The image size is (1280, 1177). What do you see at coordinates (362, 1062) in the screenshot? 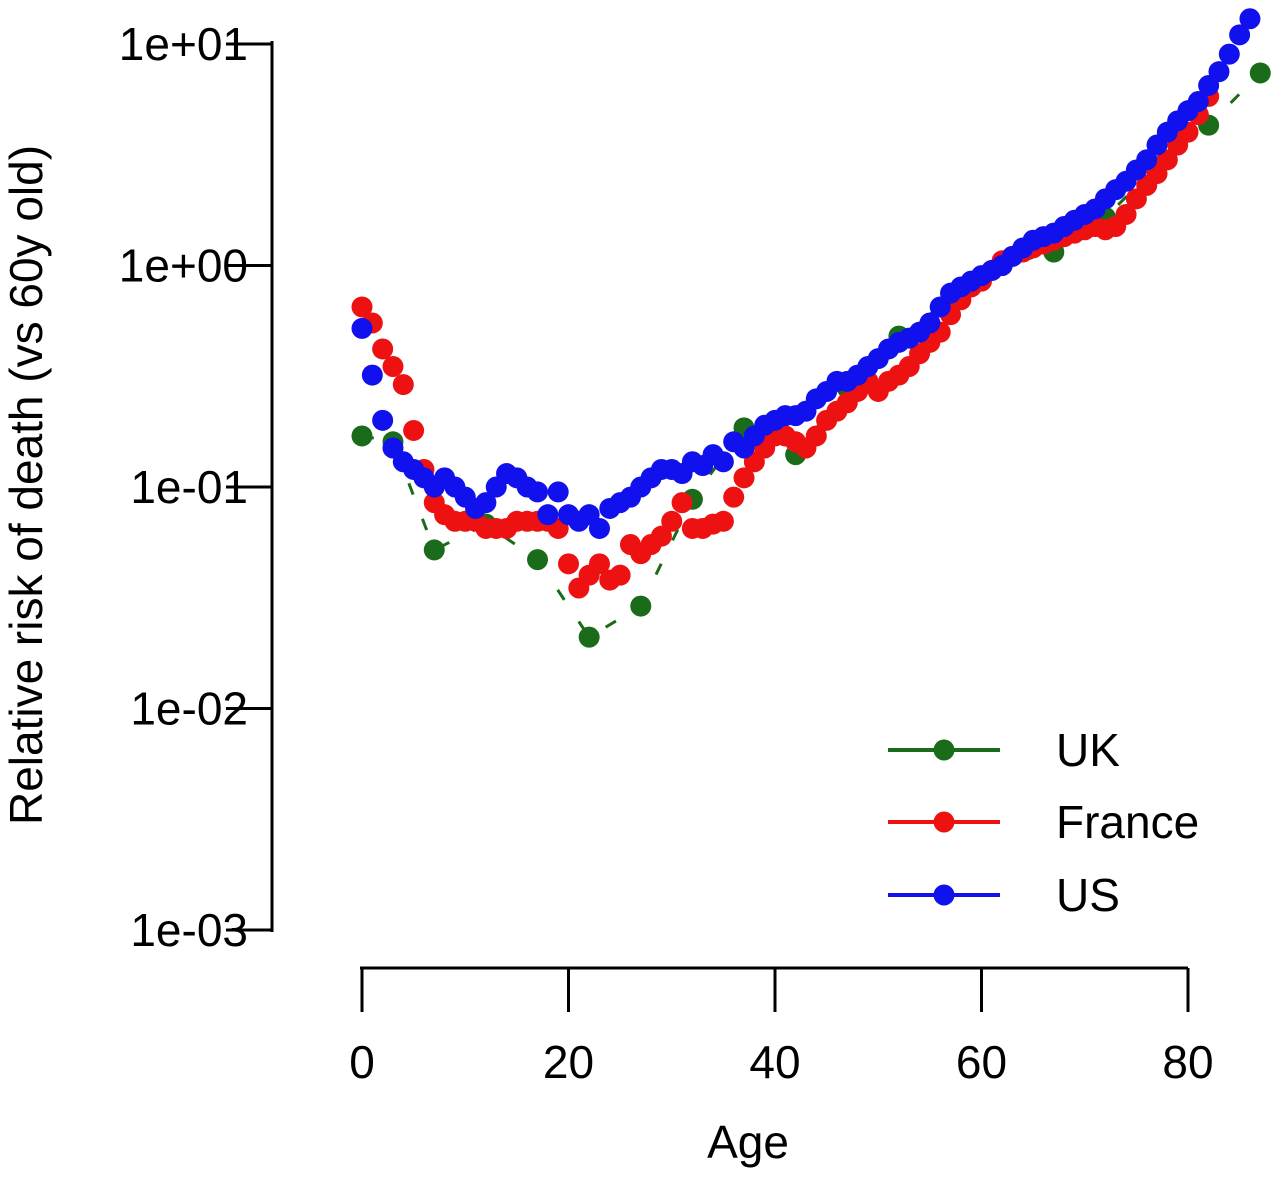
I see `x-tick-label: 0` at bounding box center [362, 1062].